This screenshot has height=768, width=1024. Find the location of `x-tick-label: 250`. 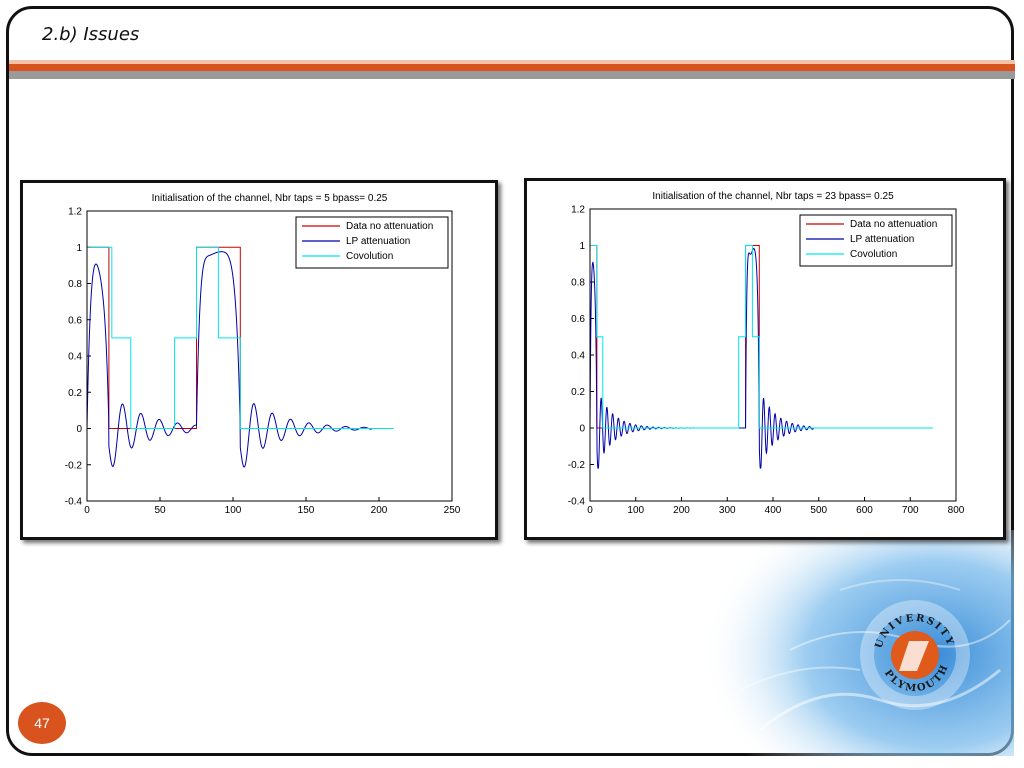

x-tick-label: 250 is located at coordinates (452, 510).